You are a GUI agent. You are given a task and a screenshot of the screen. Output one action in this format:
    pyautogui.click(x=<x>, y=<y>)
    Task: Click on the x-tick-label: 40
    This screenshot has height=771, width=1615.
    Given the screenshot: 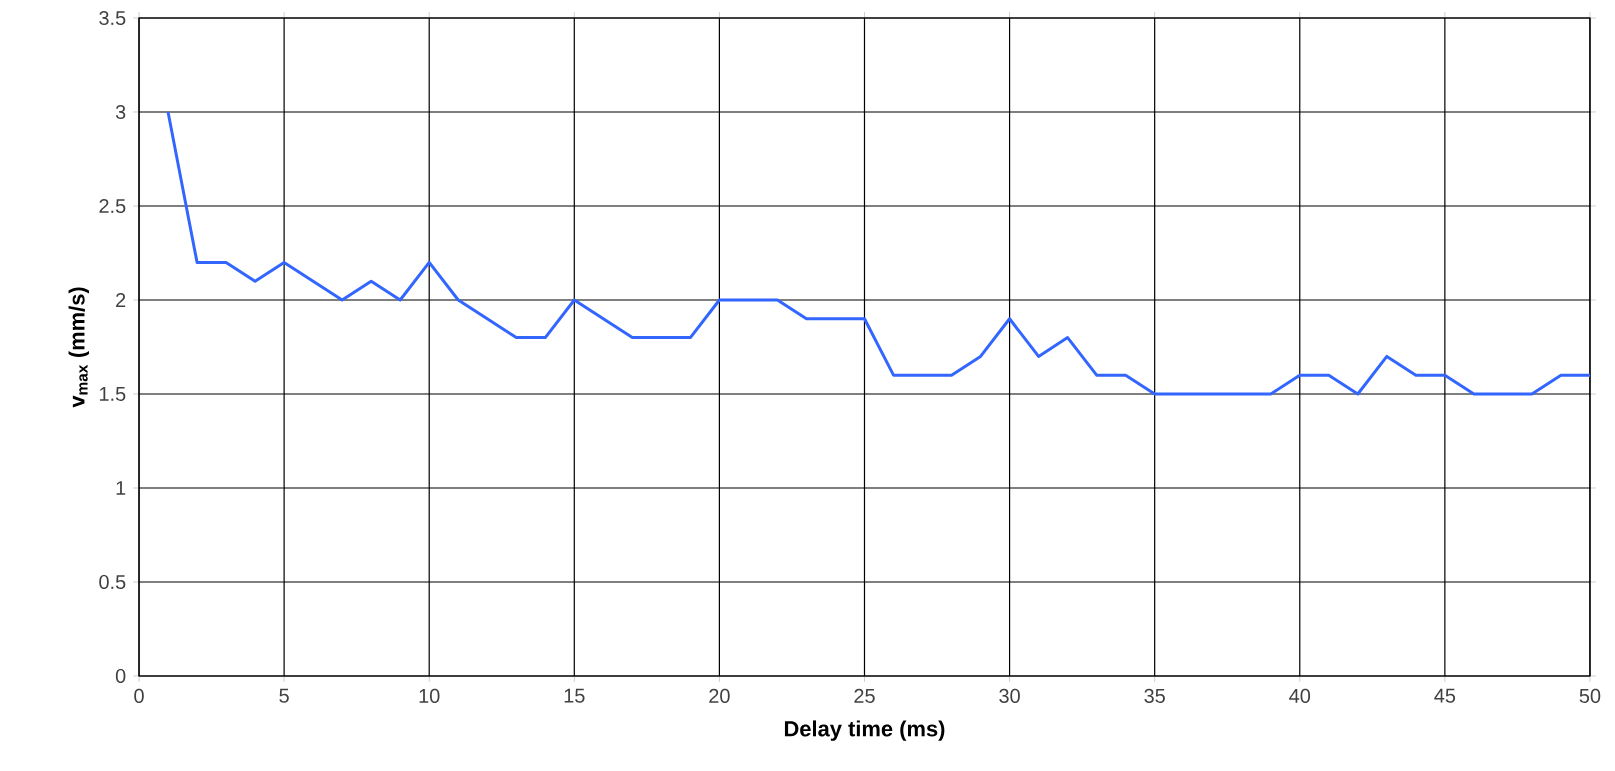 What is the action you would take?
    pyautogui.click(x=1300, y=695)
    